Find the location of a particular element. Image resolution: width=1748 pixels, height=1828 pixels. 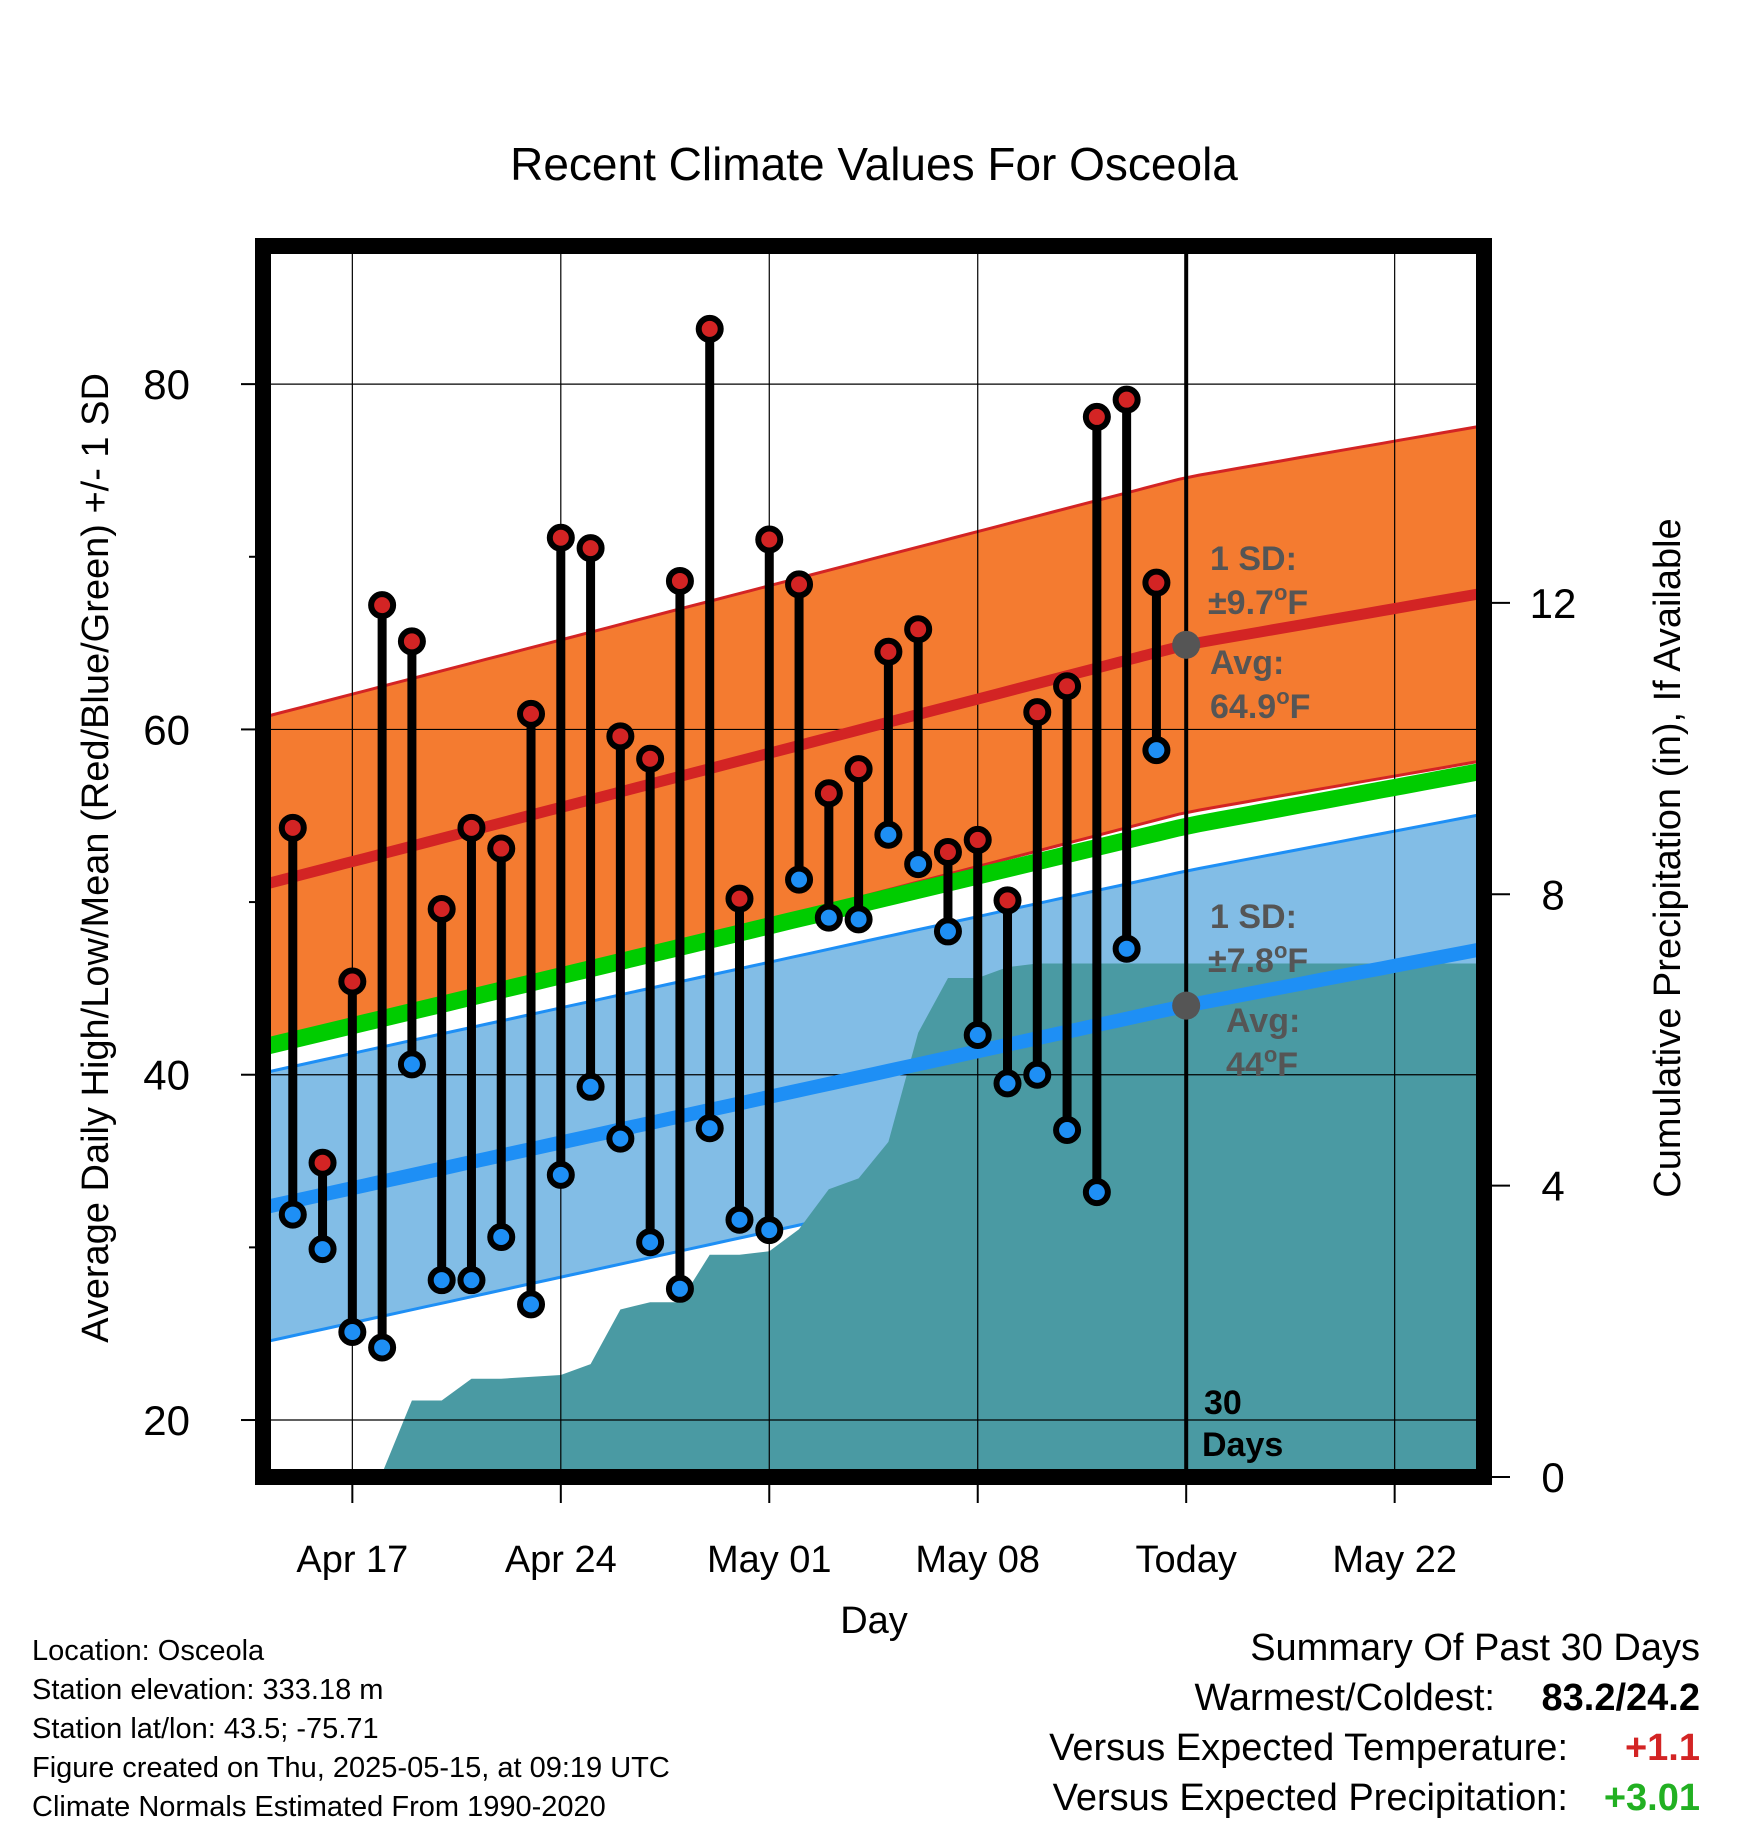

low-sd-label: 1 SD: is located at coordinates (1253, 917).